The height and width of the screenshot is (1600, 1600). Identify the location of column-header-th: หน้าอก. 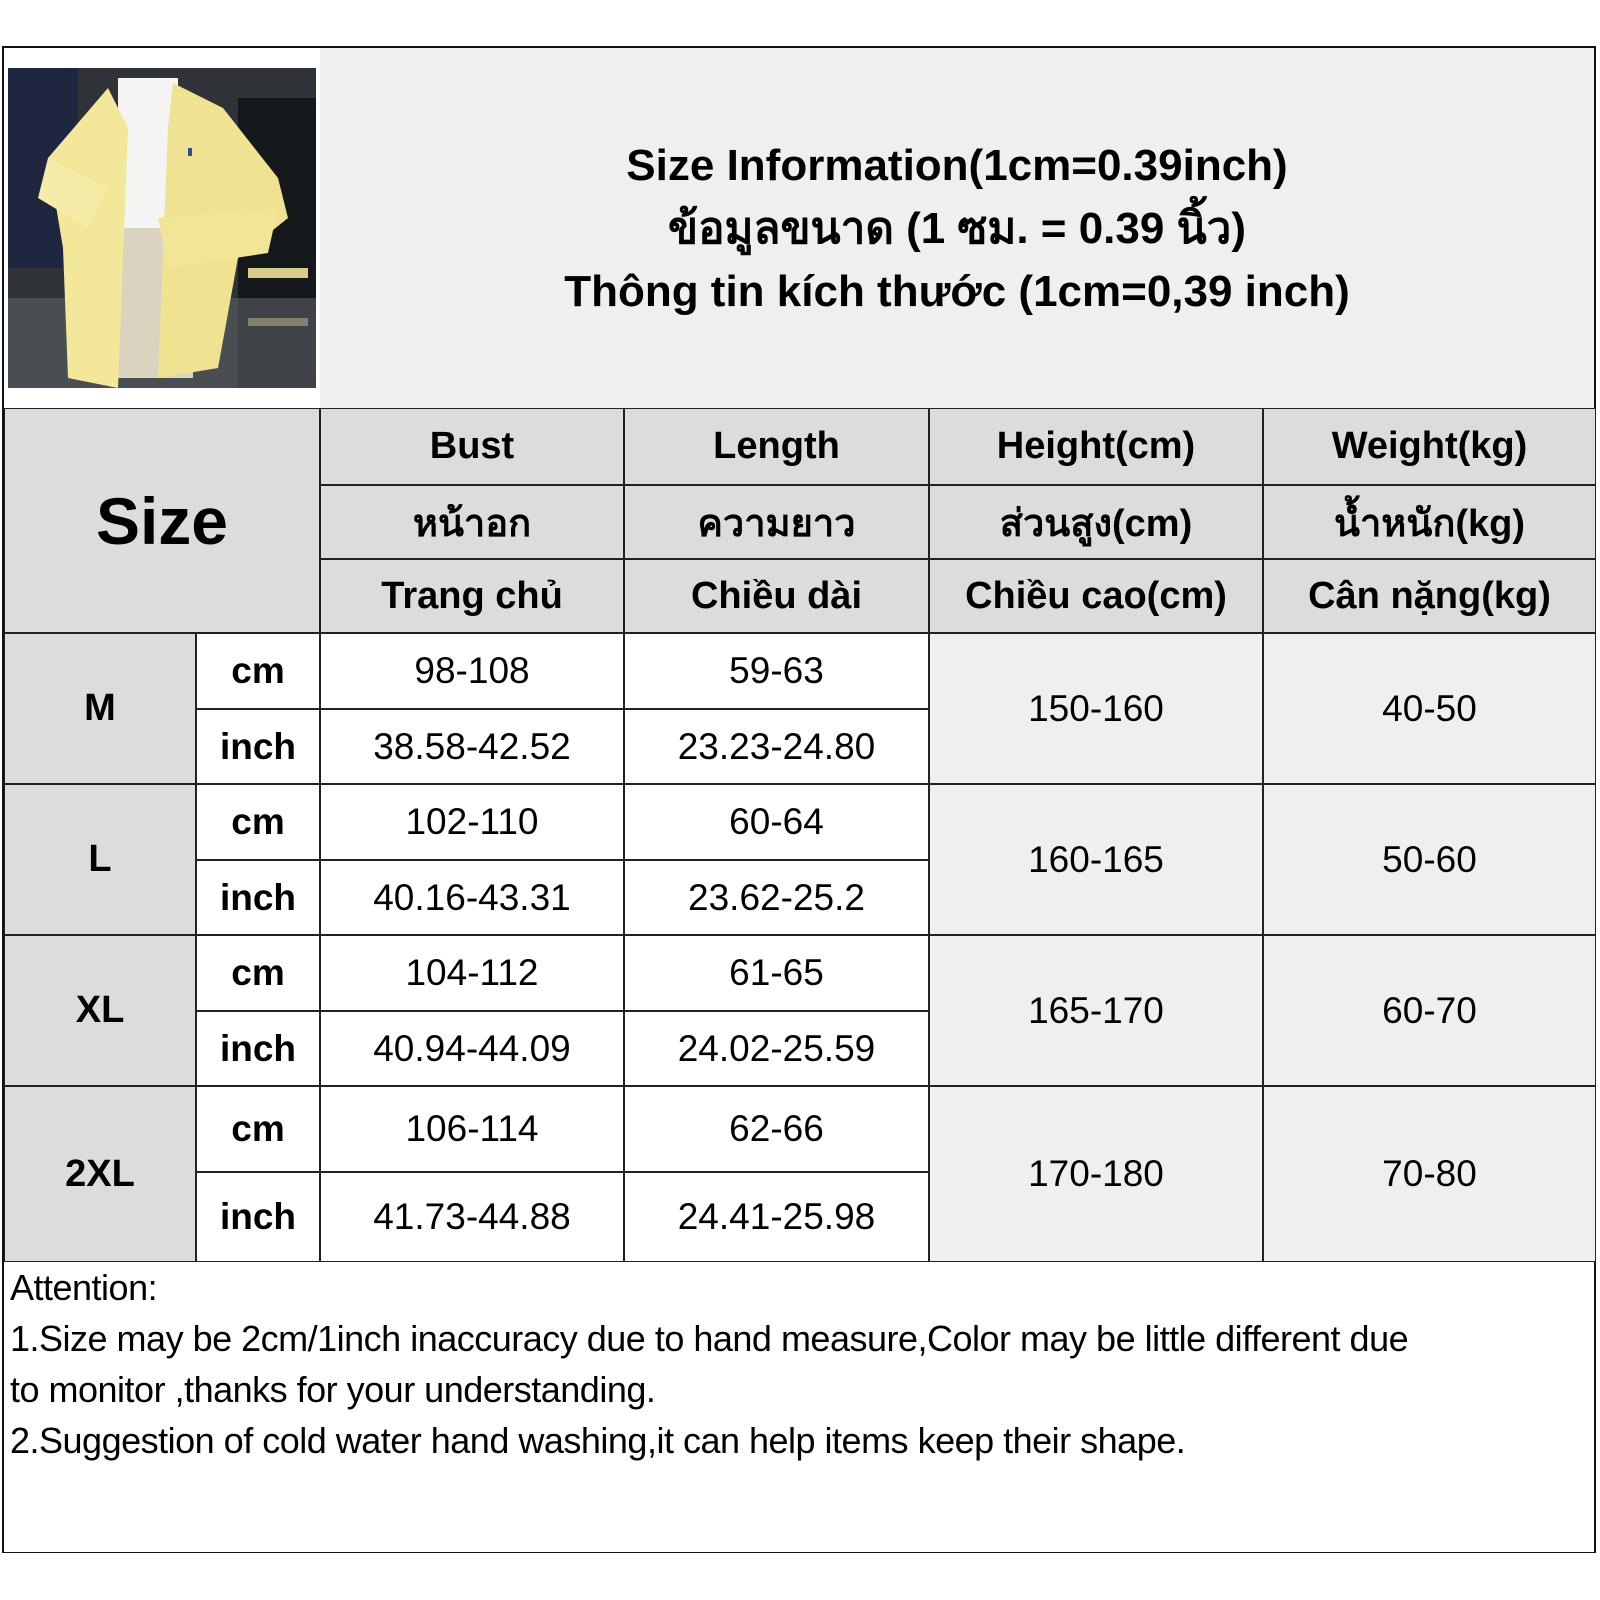
(472, 522).